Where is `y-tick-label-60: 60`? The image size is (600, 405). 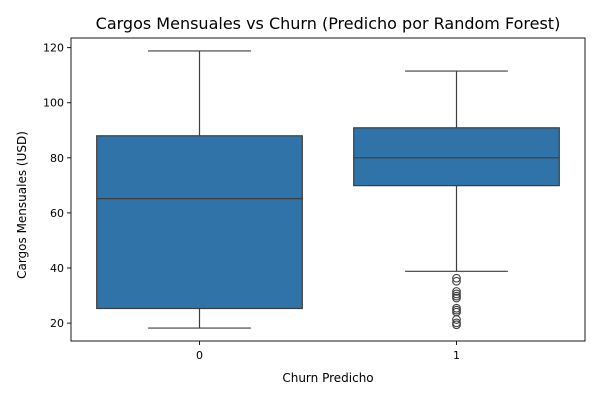
y-tick-label-60: 60 is located at coordinates (57, 213).